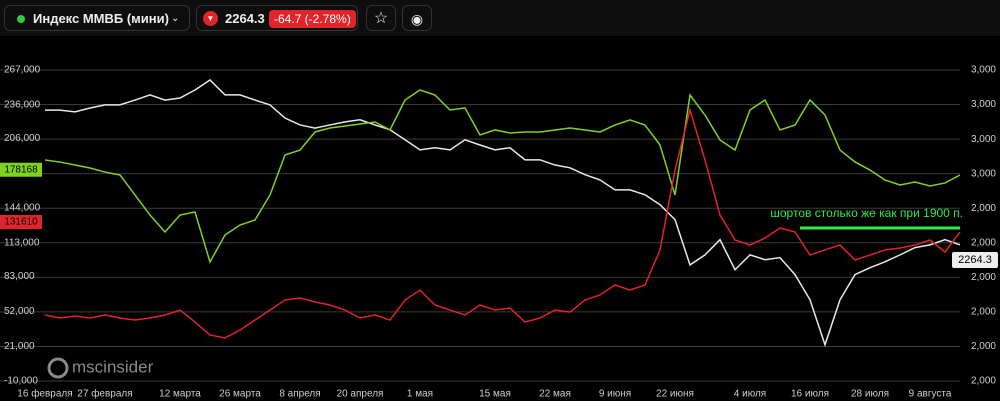  I want to click on instrument-selector: Индекс ММВБ (мини) ⌄, so click(97, 18).